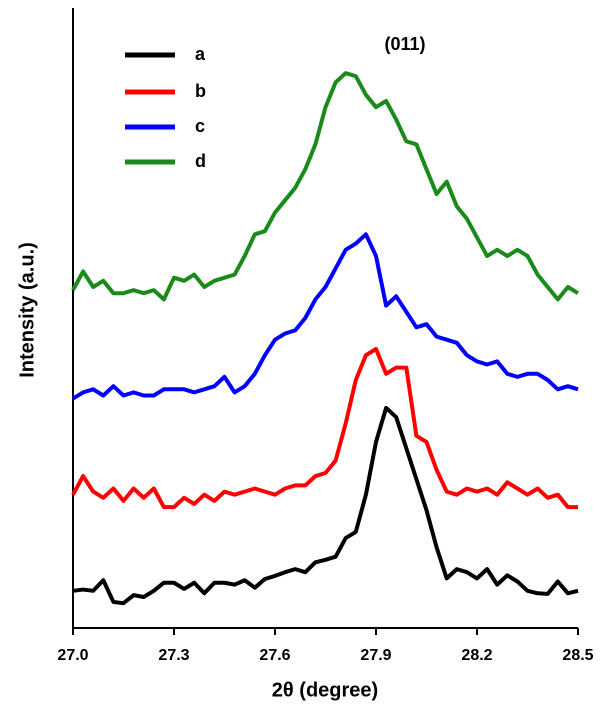 This screenshot has width=604, height=715. What do you see at coordinates (27, 310) in the screenshot?
I see `y-axis-label: Intensity (a.u.)` at bounding box center [27, 310].